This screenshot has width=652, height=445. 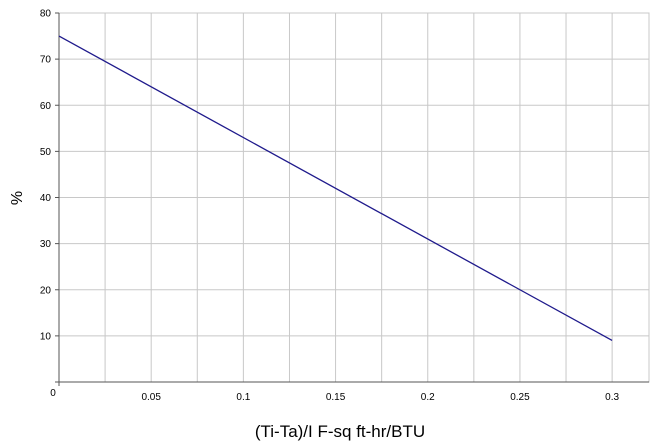 What do you see at coordinates (46, 14) in the screenshot?
I see `y-tick-label: 80` at bounding box center [46, 14].